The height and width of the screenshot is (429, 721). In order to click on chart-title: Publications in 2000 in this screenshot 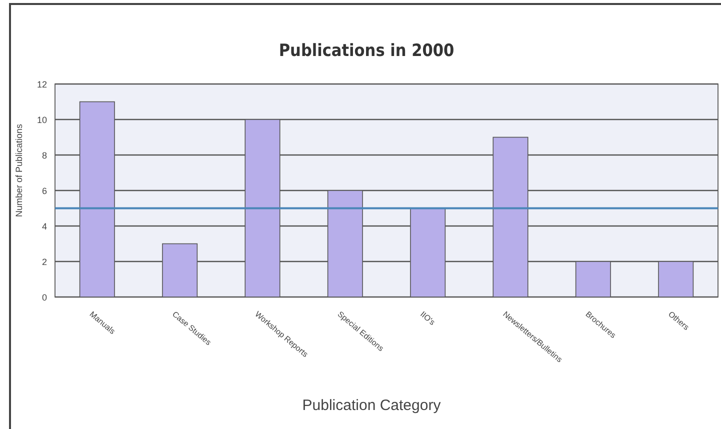, I will do `click(366, 51)`.